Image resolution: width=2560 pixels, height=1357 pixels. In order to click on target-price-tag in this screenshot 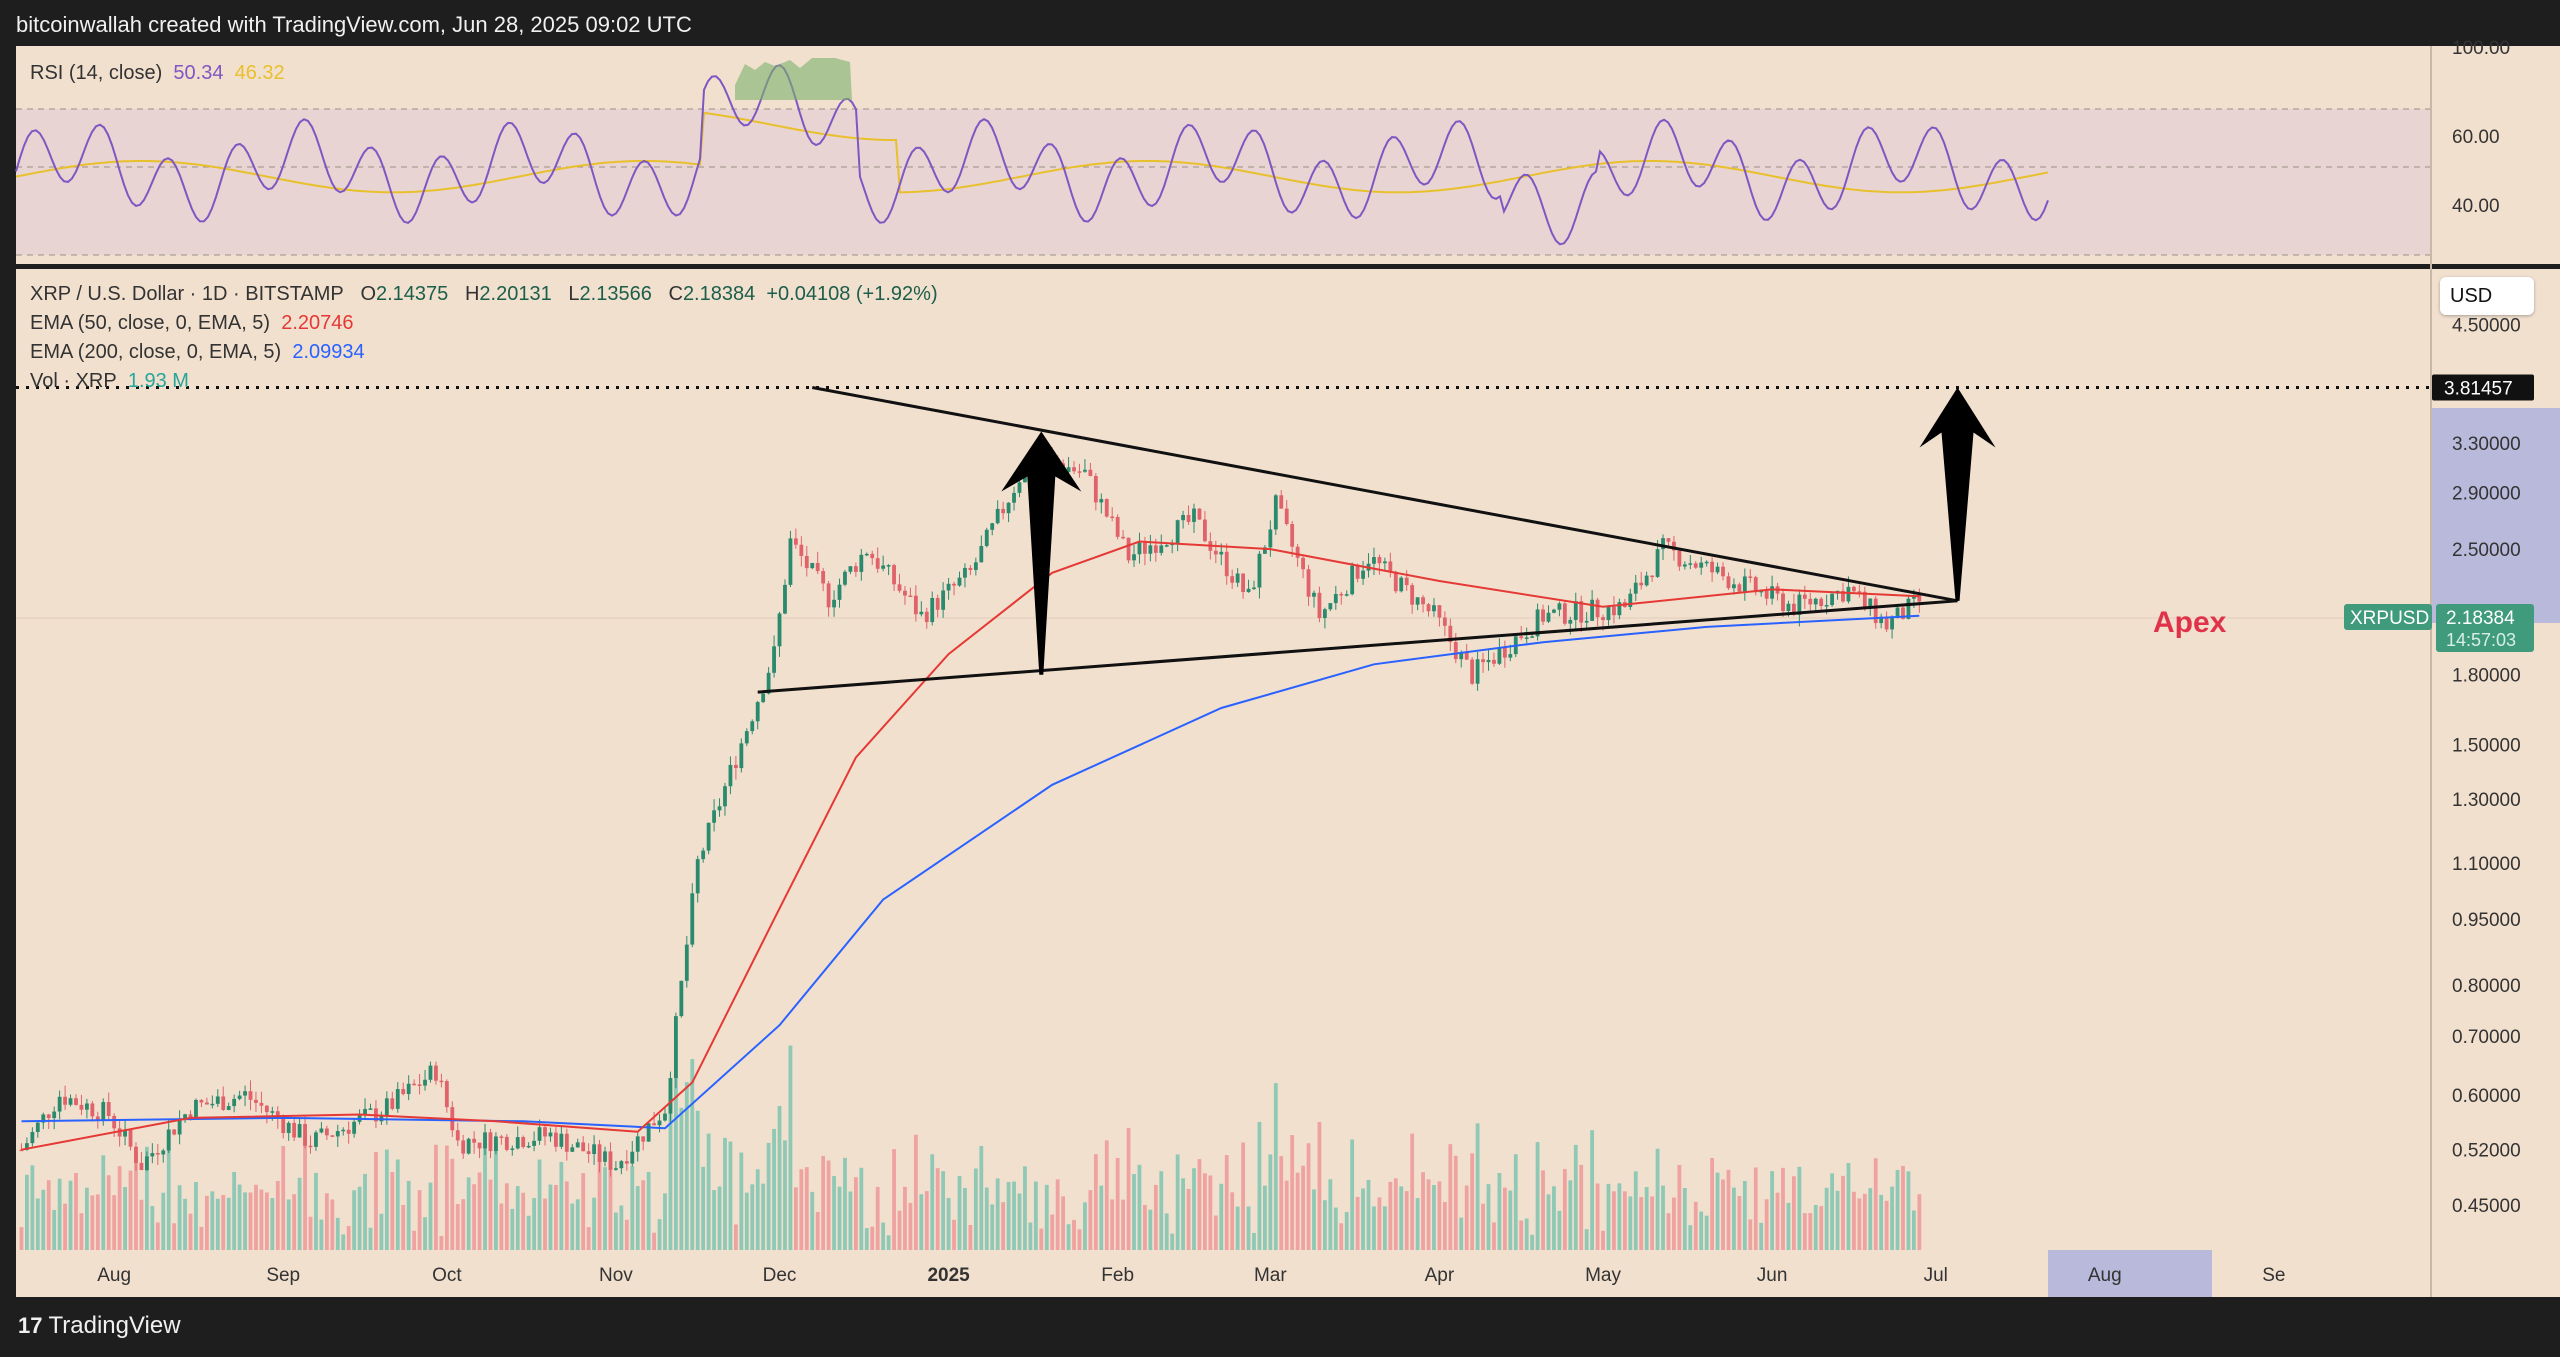, I will do `click(2483, 387)`.